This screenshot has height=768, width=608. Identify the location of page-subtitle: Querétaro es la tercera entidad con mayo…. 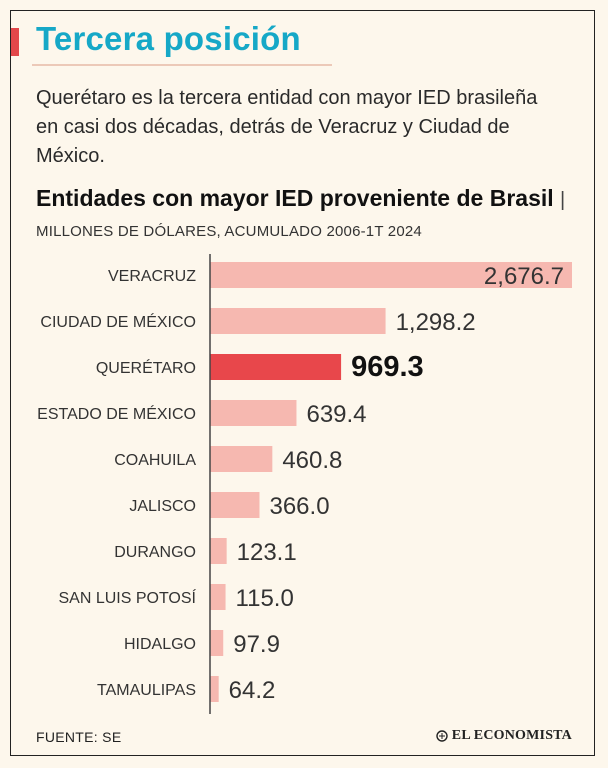
(287, 127).